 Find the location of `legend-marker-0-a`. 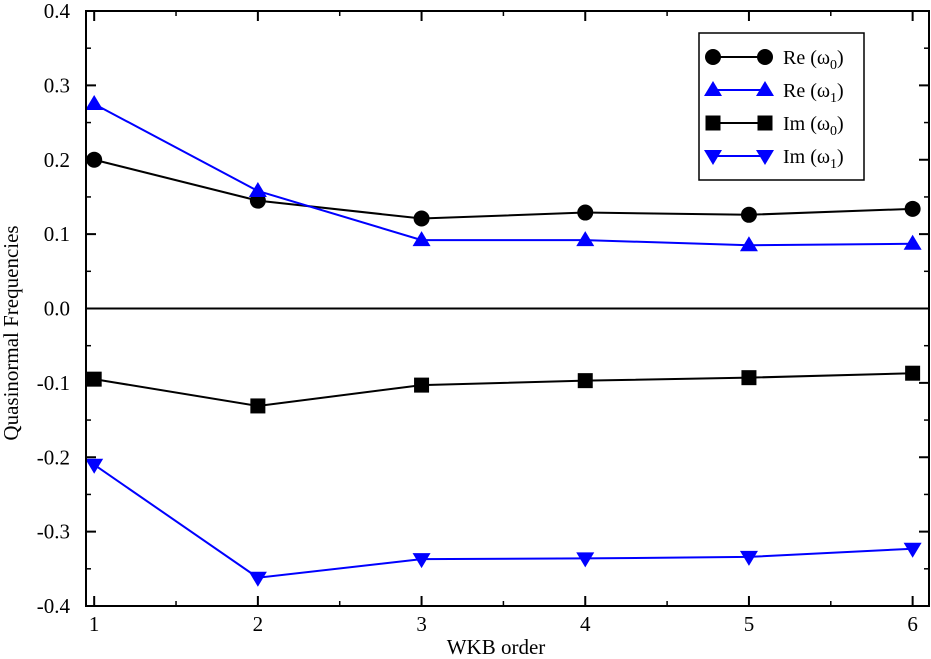

legend-marker-0-a is located at coordinates (713, 57).